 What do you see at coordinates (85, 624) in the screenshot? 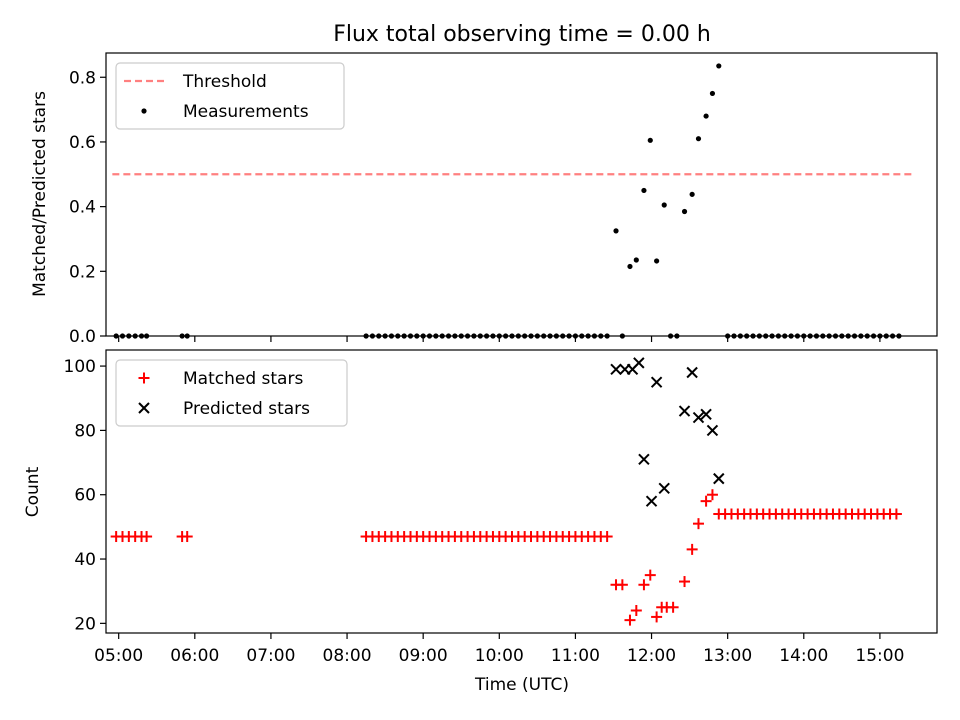
I see `bottom-y-tick-label: 20` at bounding box center [85, 624].